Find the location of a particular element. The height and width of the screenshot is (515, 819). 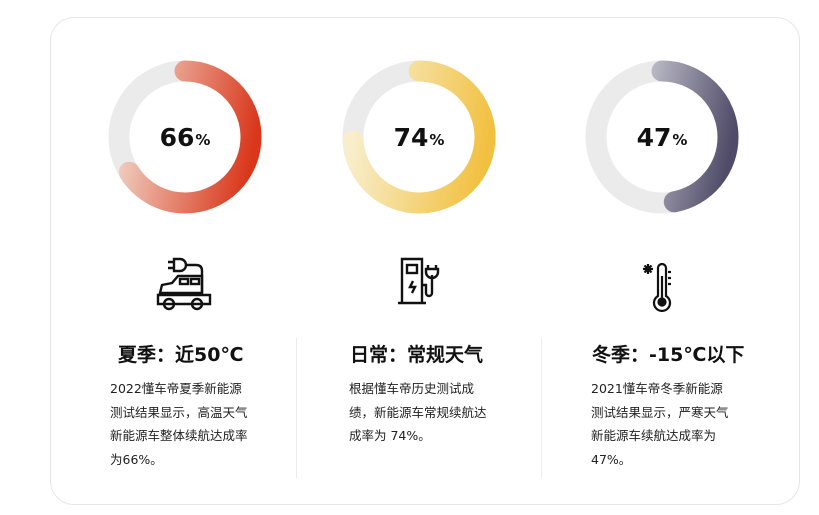

card-title-summer: 夏季：近50℃ is located at coordinates (181, 355).